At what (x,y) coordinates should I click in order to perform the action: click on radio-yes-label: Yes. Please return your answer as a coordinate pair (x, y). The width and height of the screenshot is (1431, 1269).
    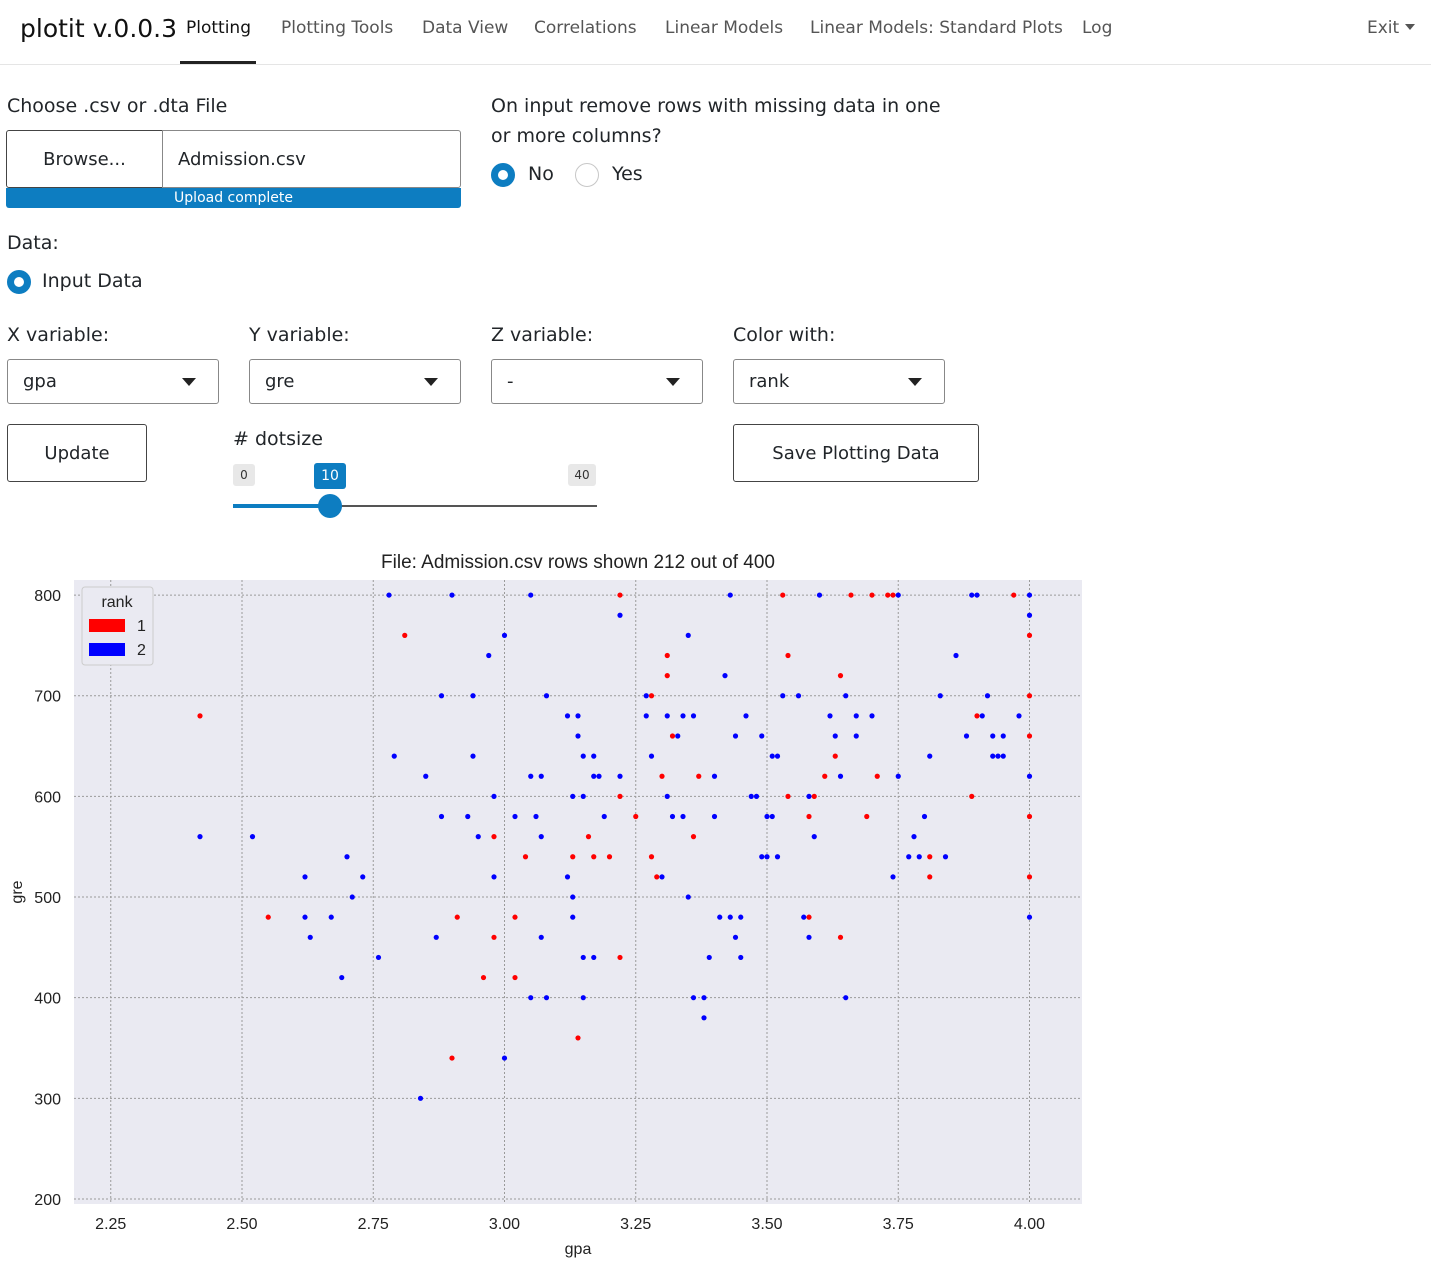
    Looking at the image, I should click on (627, 174).